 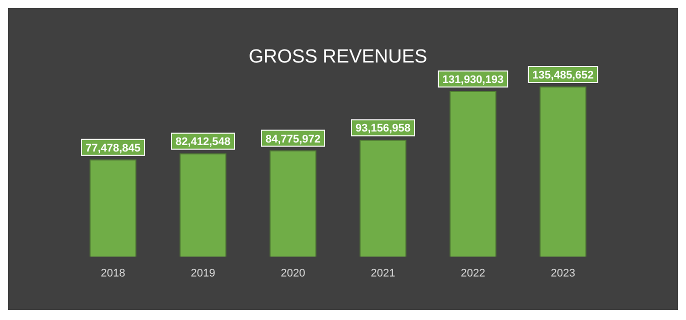 What do you see at coordinates (383, 128) in the screenshot?
I see `data-label: 93,156,958` at bounding box center [383, 128].